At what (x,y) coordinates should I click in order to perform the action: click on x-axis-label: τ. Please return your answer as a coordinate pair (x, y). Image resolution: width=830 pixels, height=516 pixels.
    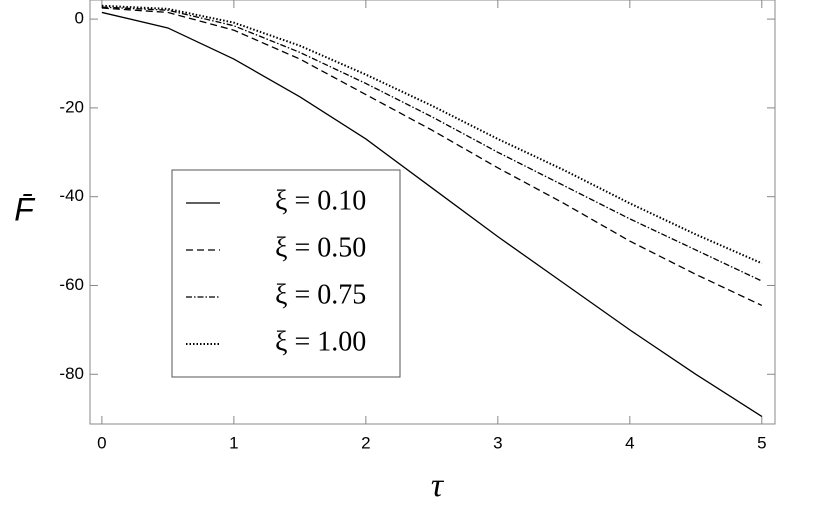
    Looking at the image, I should click on (438, 485).